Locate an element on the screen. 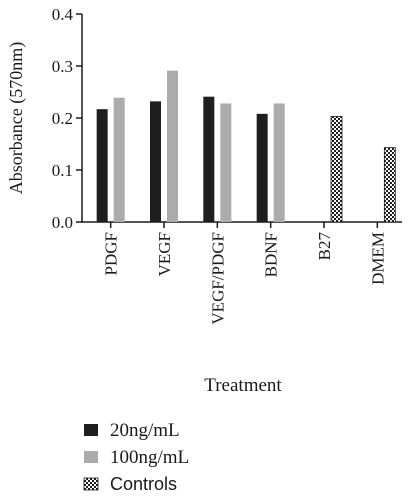 The width and height of the screenshot is (410, 500). x-tick-label: VEGF/PDGF is located at coordinates (217, 278).